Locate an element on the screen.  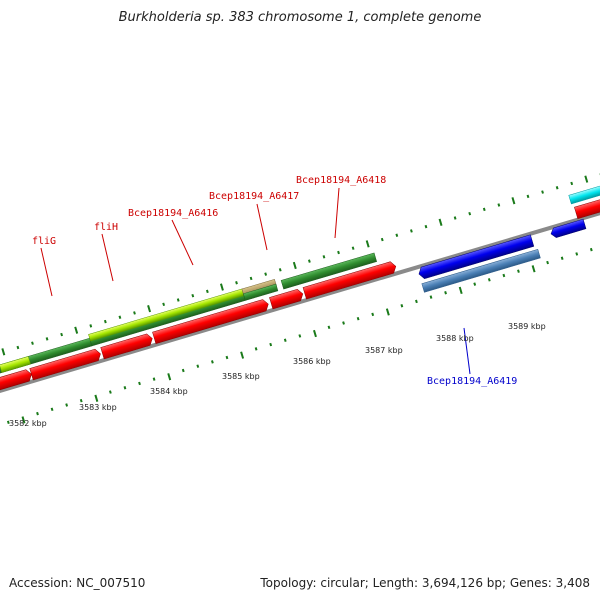
tick-label: 3589 kbp is located at coordinates (527, 326).